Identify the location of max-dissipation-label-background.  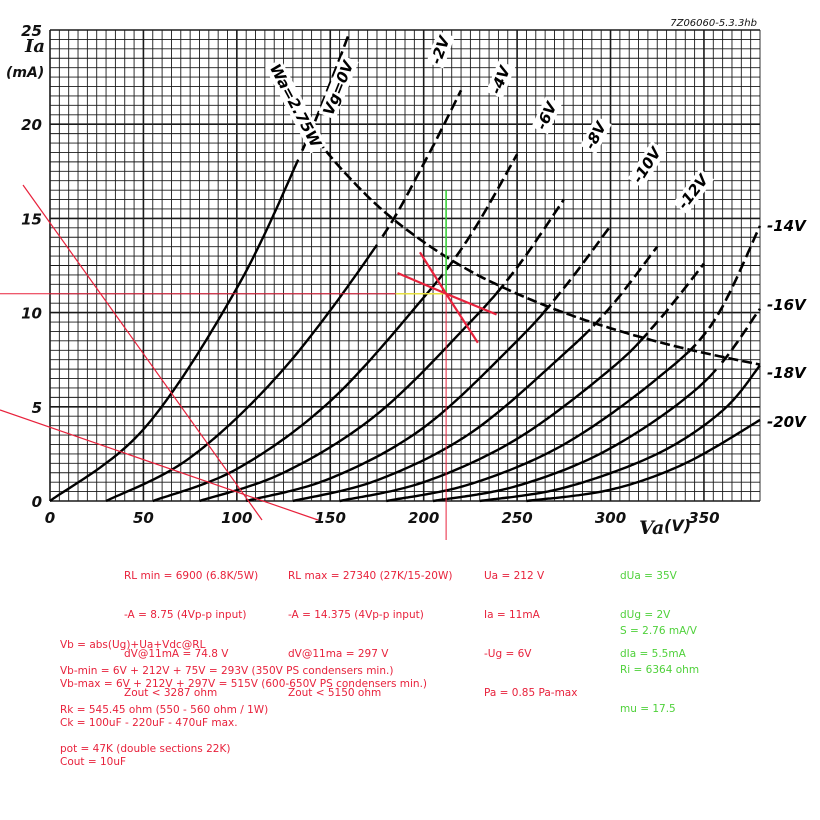
(295, 106).